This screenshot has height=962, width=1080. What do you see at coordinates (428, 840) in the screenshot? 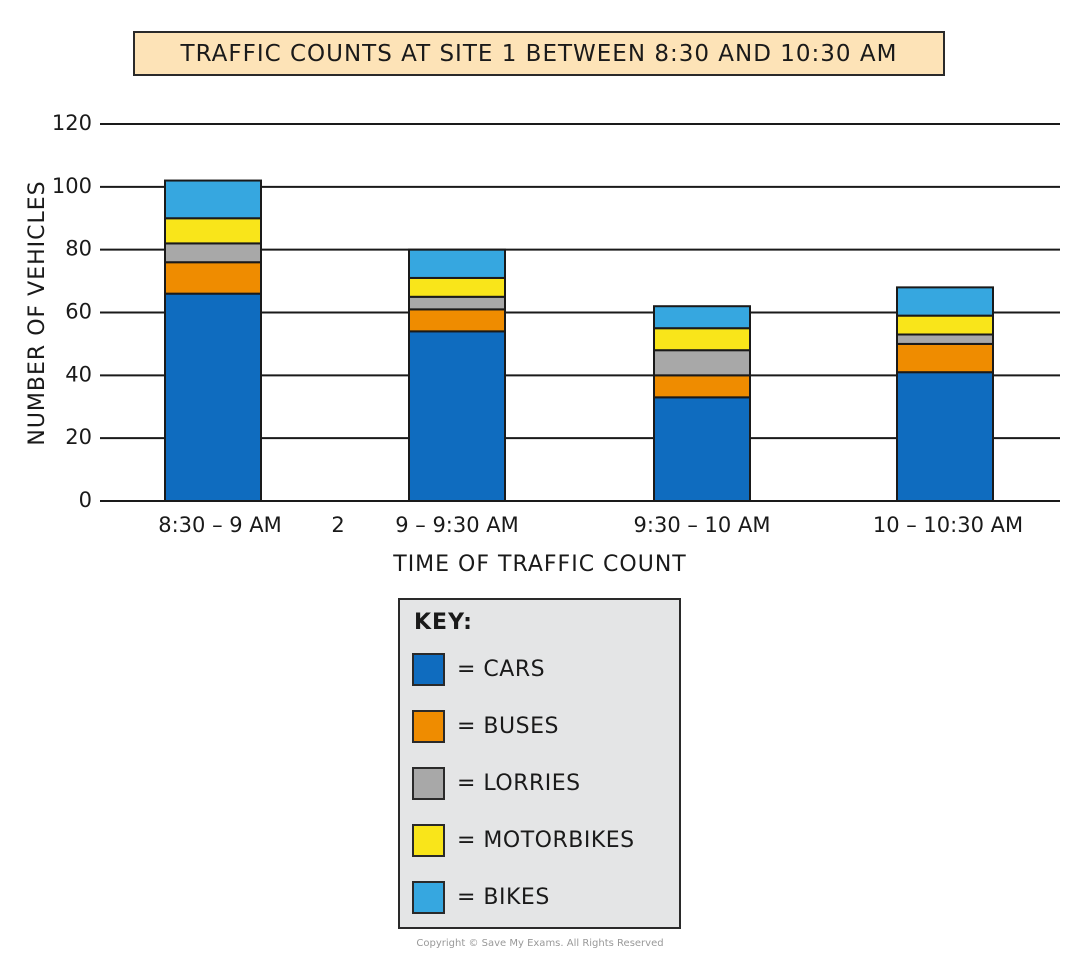
I see `legend-swatch-motorbikes` at bounding box center [428, 840].